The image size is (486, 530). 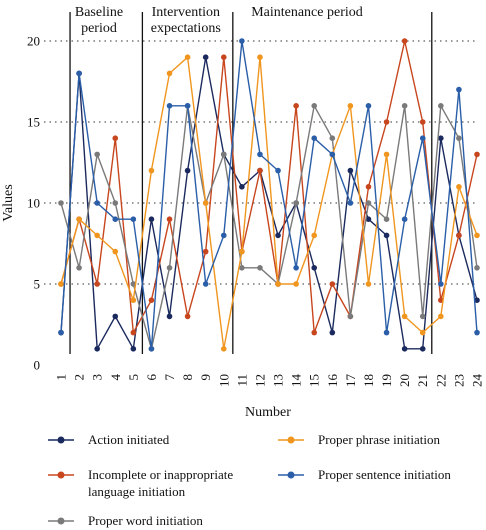 I want to click on x-tick-label: 19, so click(x=386, y=380).